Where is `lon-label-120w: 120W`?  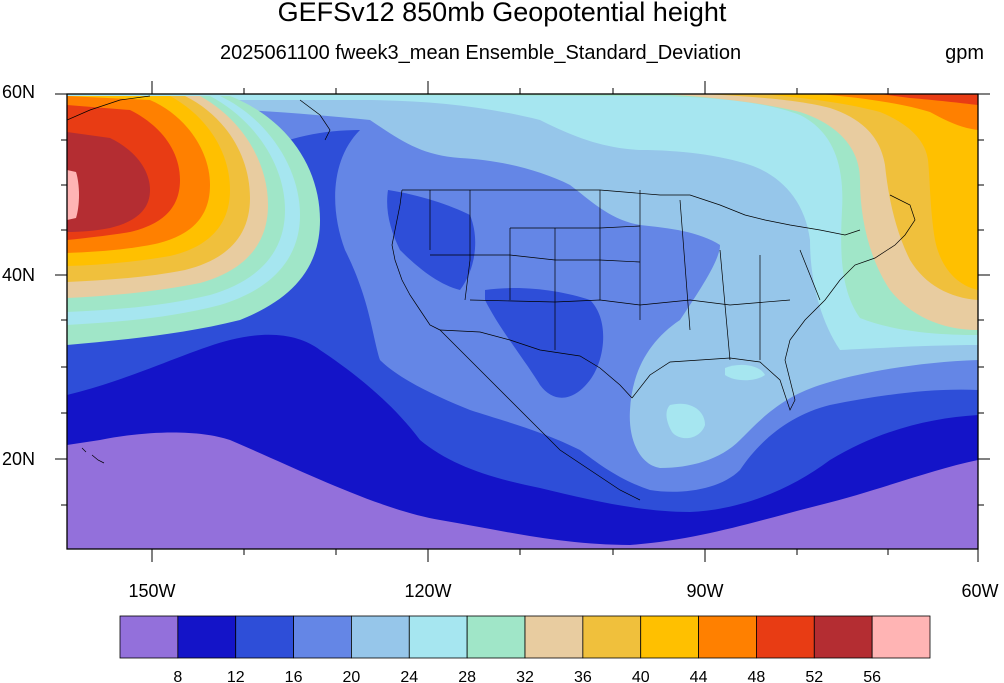 lon-label-120w: 120W is located at coordinates (427, 591).